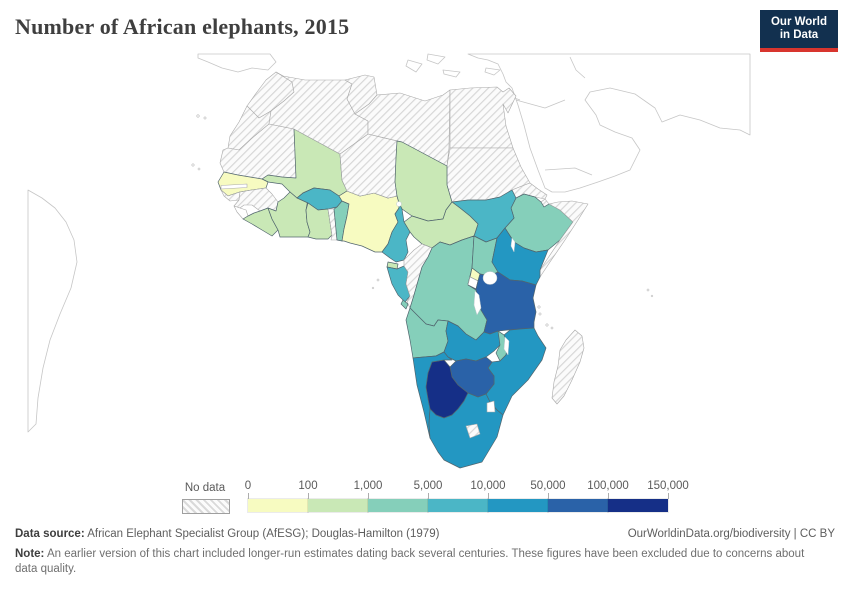 The width and height of the screenshot is (850, 600). I want to click on note-label: Note:, so click(30, 554).